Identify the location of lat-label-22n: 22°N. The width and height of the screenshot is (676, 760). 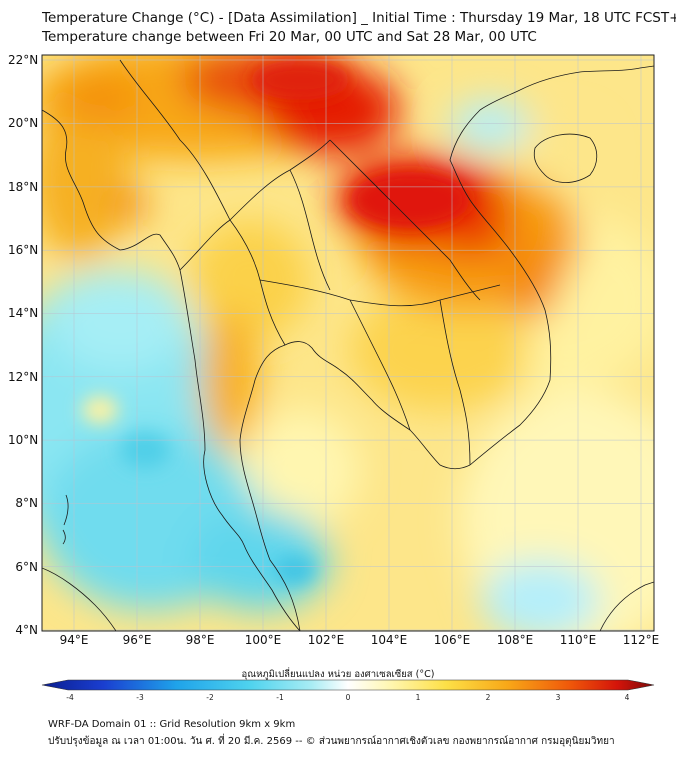
(23, 60).